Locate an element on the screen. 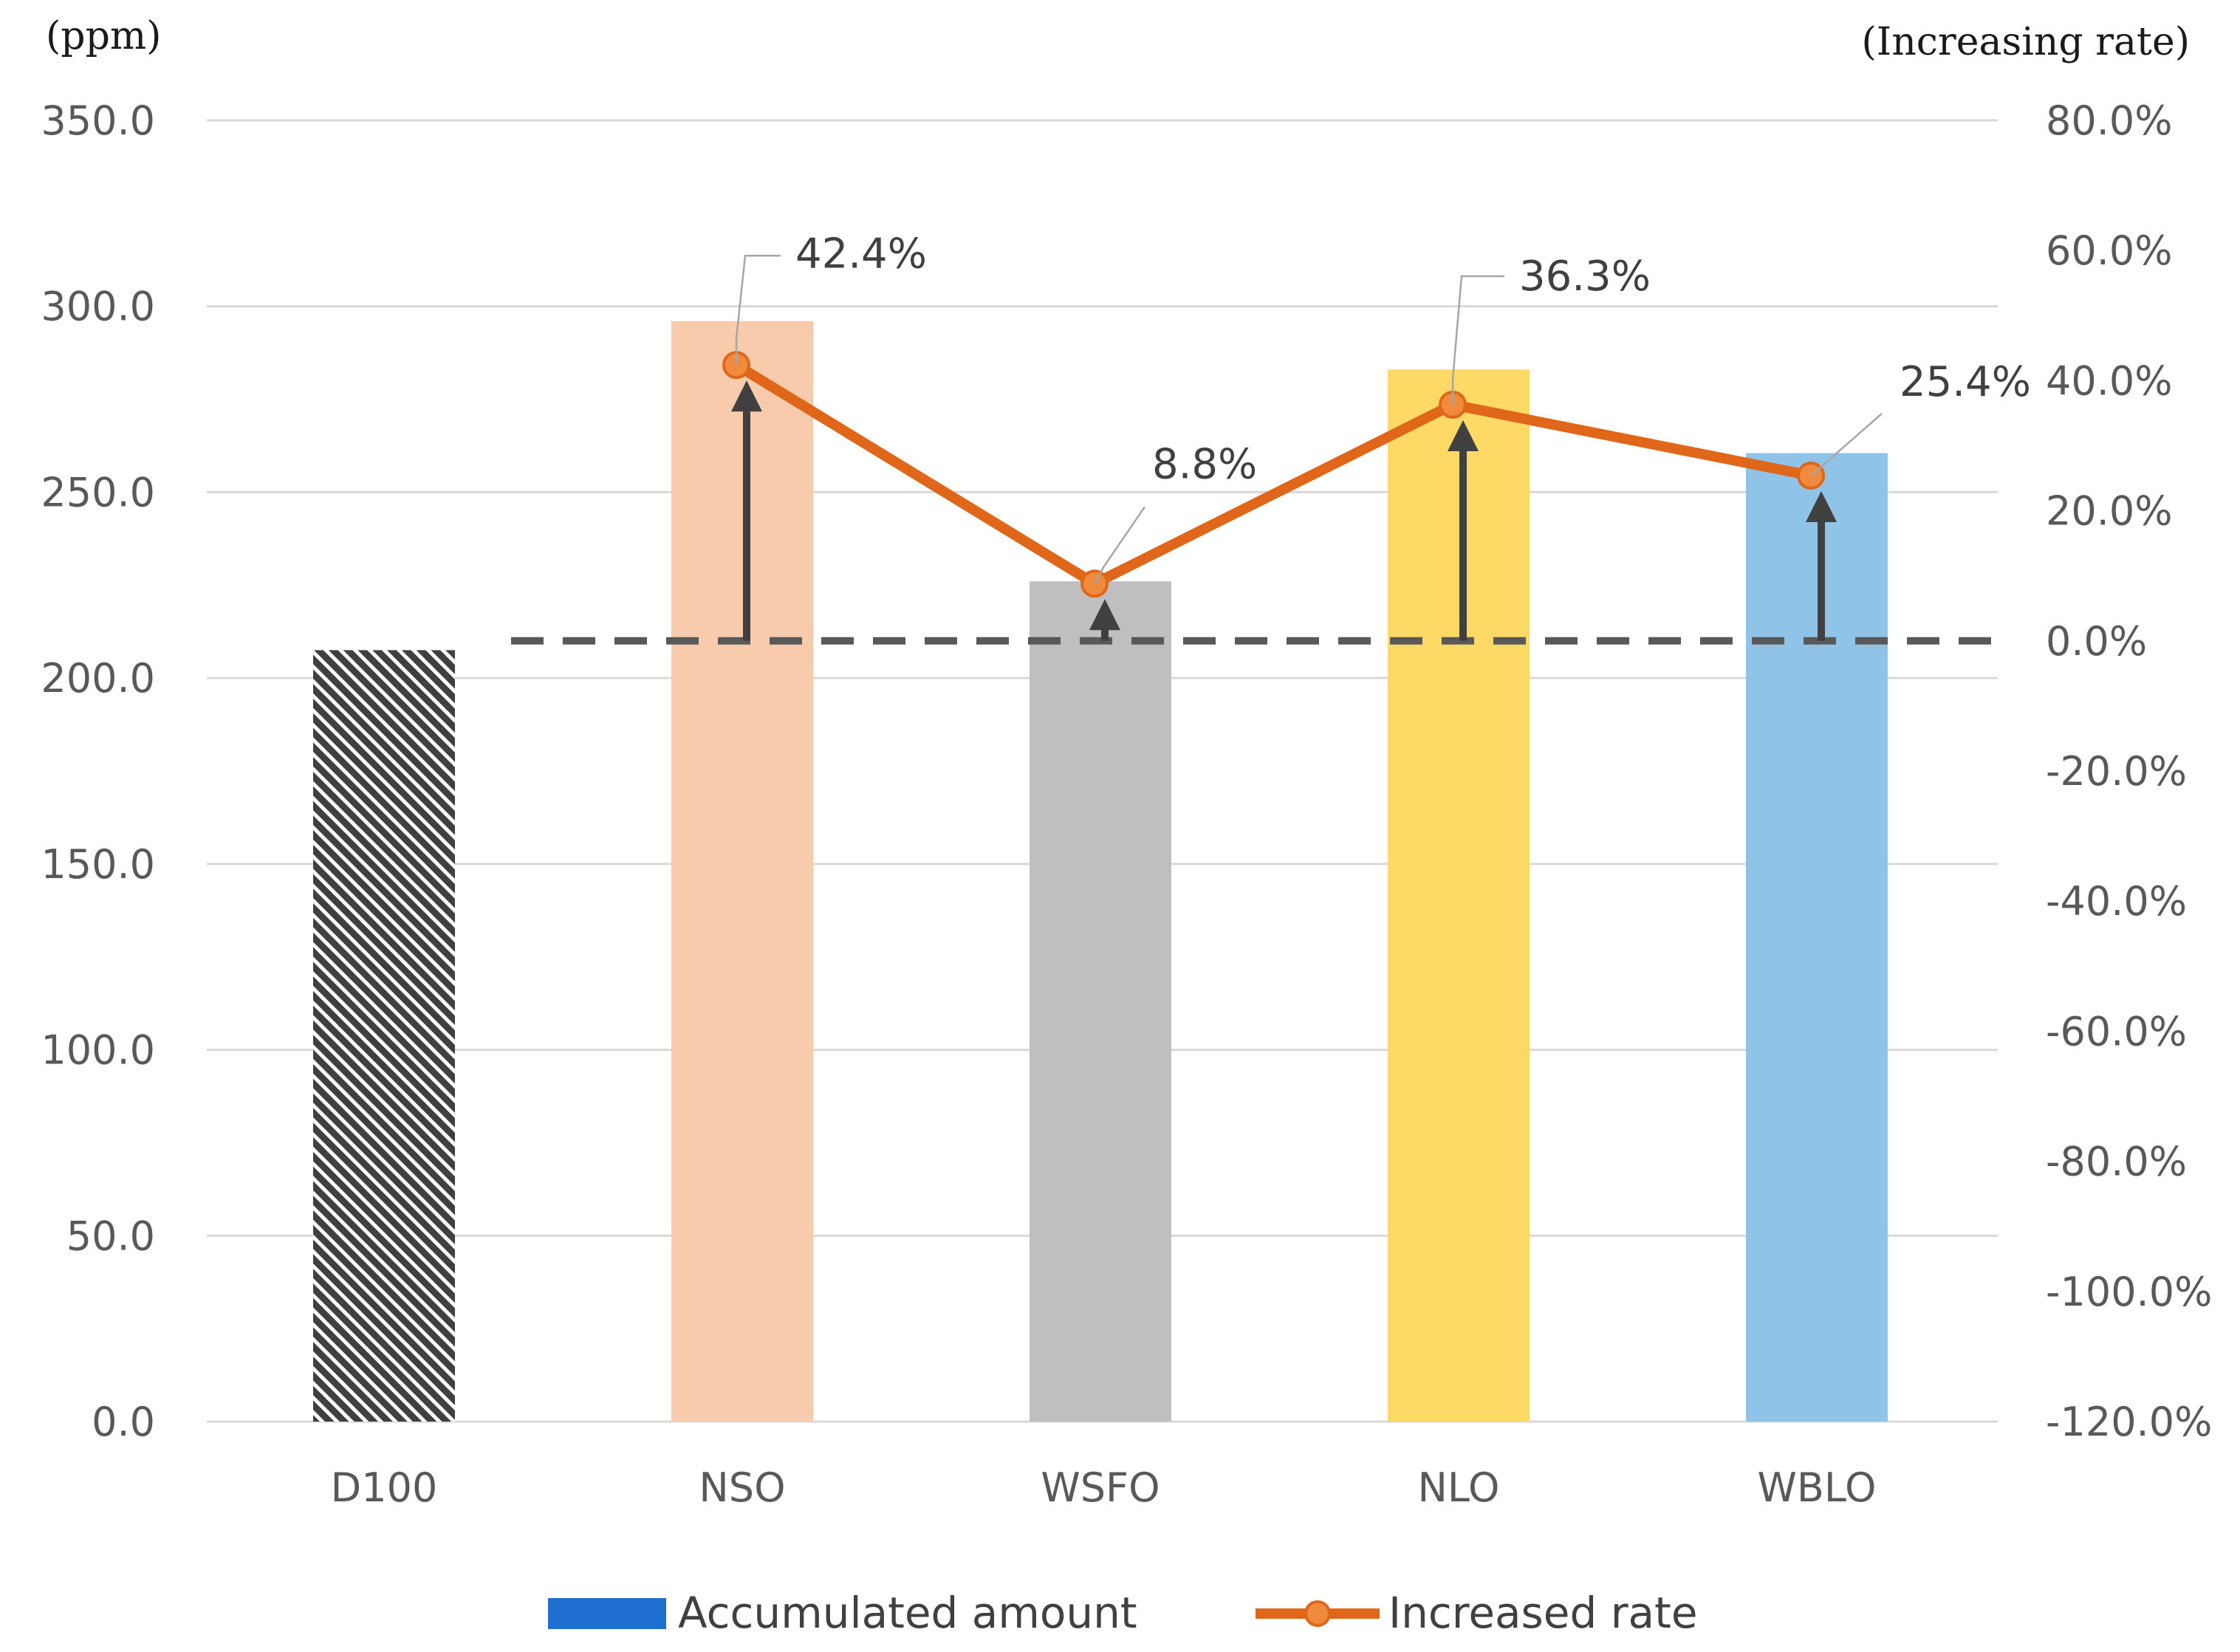  rate-labels: 42.4% 8.8% 36.3% 25.4% is located at coordinates (1413, 359).